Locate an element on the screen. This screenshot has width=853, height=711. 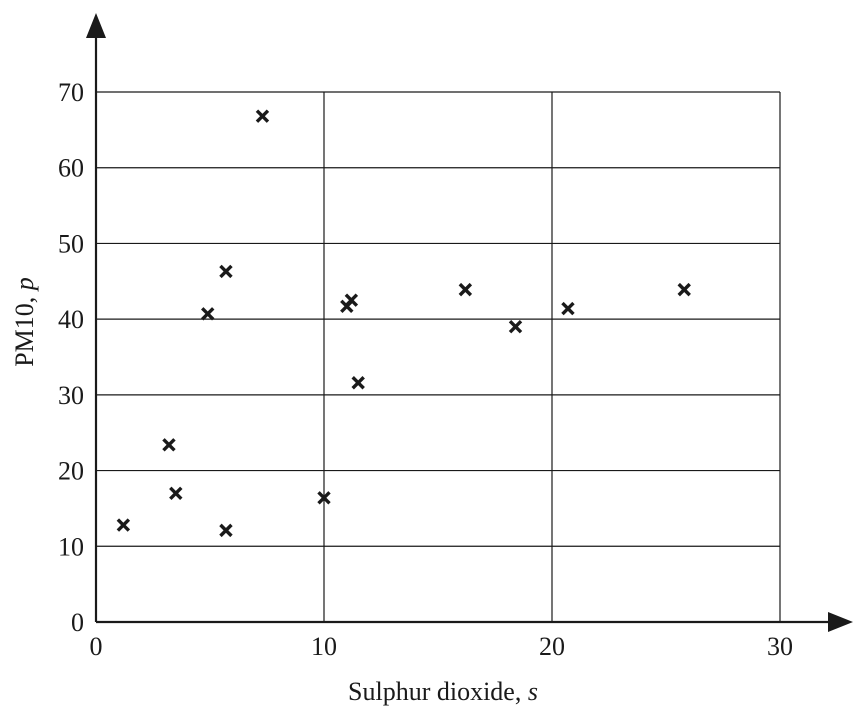
x-axis-arrowhead is located at coordinates (840, 622).